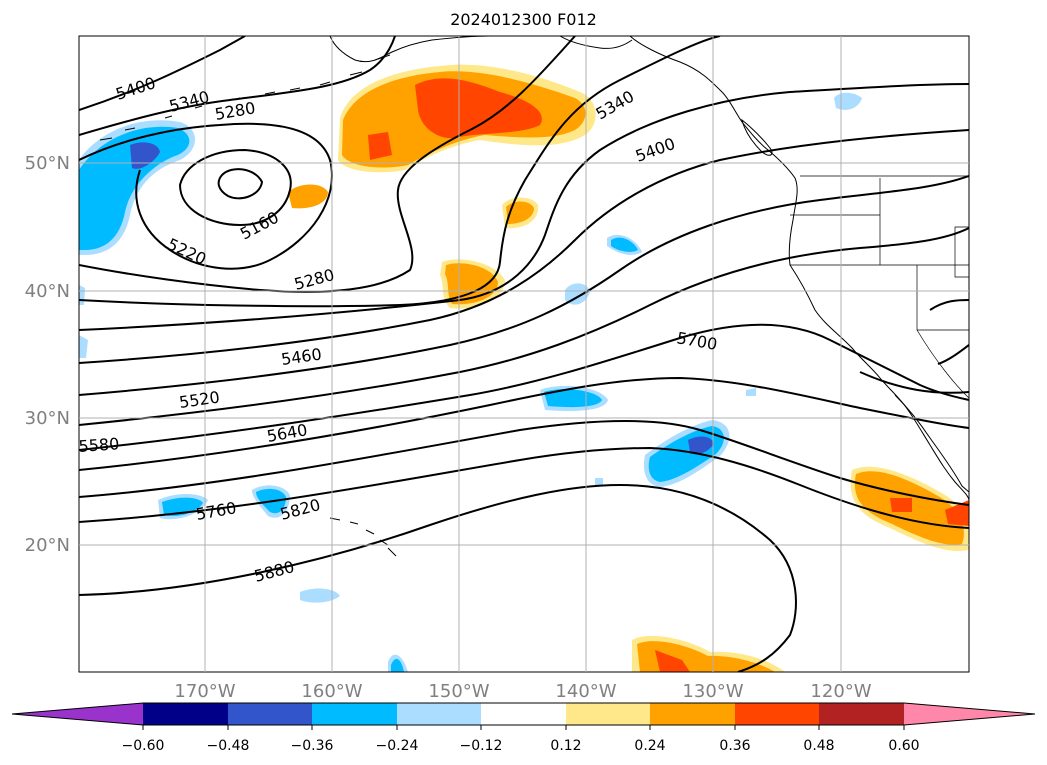  Describe the element at coordinates (77, 714) in the screenshot. I see `colorbar-extend-min` at that location.